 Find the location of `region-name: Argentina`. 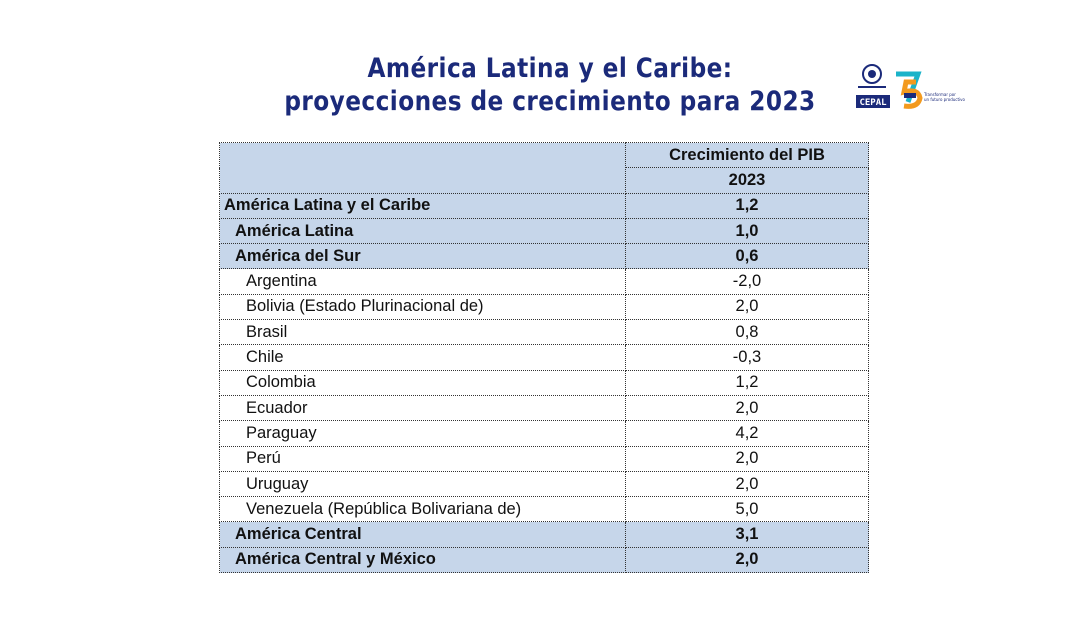

region-name: Argentina is located at coordinates (422, 281).